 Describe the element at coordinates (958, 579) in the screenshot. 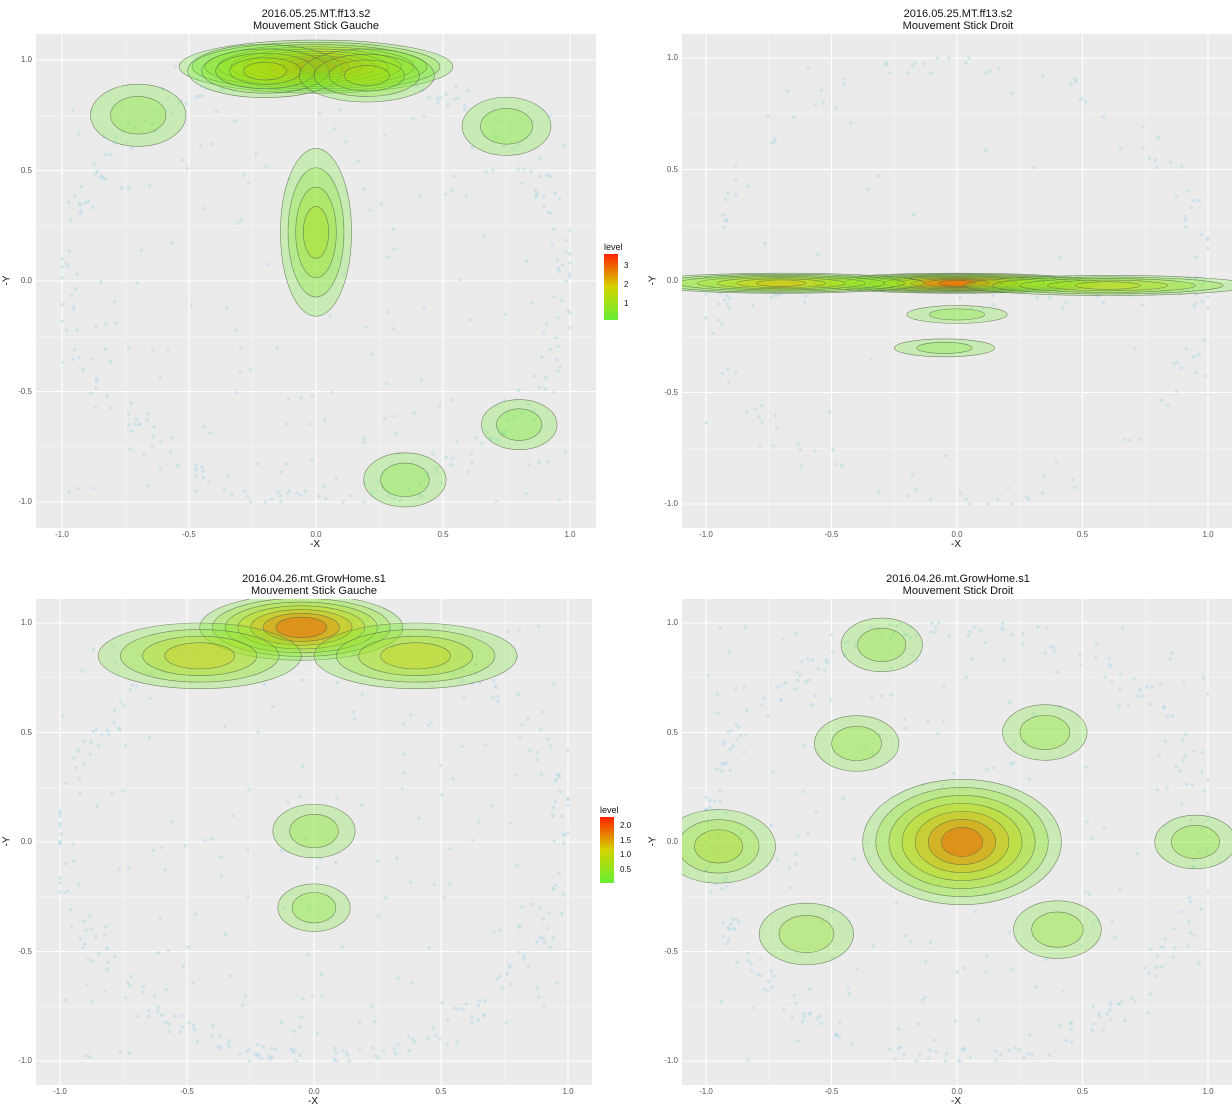

I see `chart-title-line: 2016.04.26.mt.GrowHome.s1` at that location.